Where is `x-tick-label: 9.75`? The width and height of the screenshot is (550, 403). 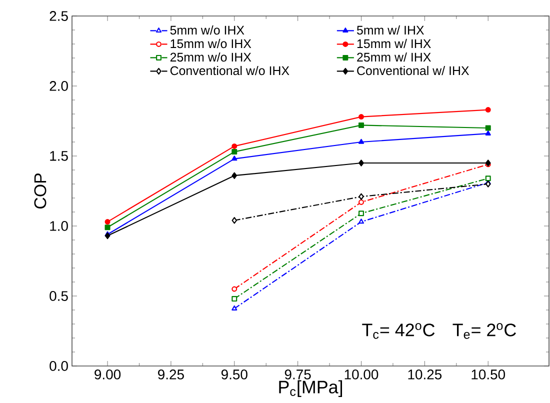 x-tick-label: 9.75 is located at coordinates (297, 375).